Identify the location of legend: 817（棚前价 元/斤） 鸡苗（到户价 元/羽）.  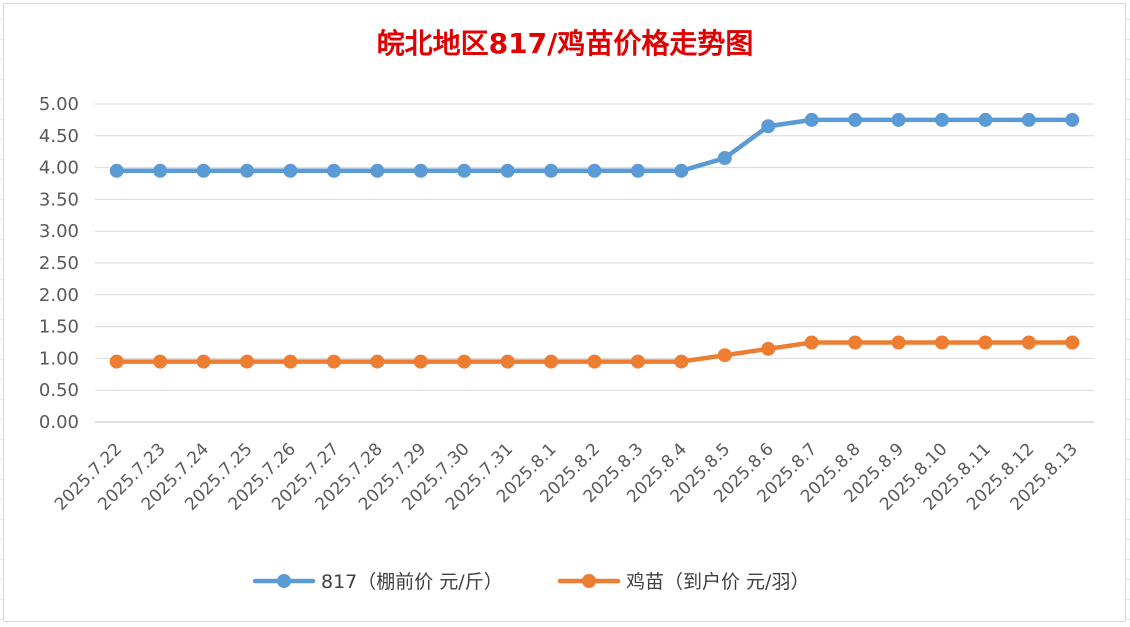
(530, 582).